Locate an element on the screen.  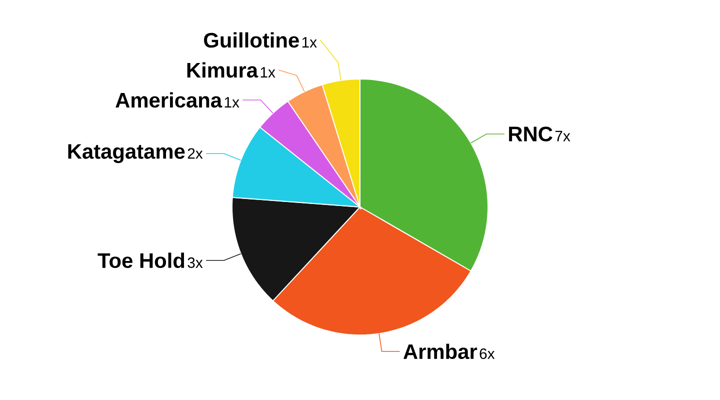
data-label: 6x is located at coordinates (487, 353).